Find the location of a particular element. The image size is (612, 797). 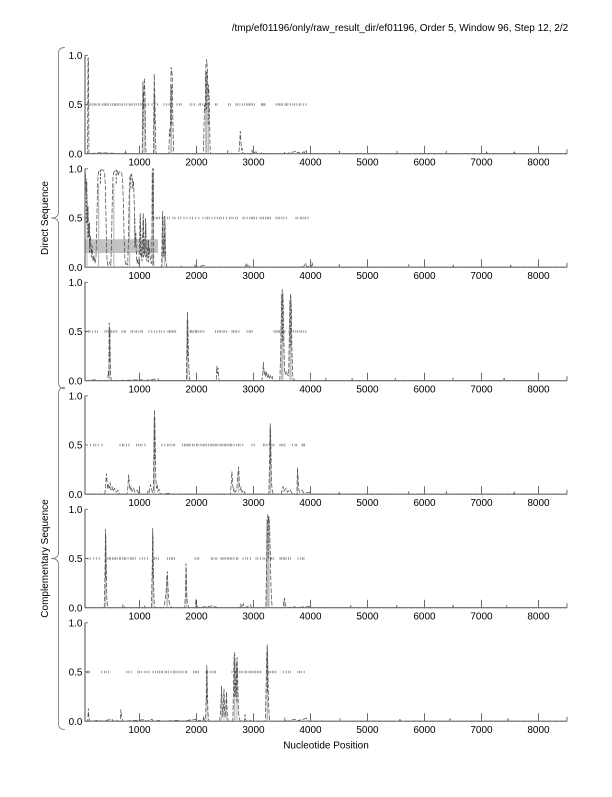

svg-text: Direct Sequence is located at coordinates (45, 218).